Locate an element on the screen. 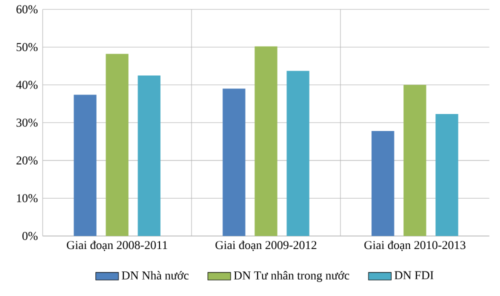 Image resolution: width=500 pixels, height=296 pixels. y-tick-label: 10% is located at coordinates (27, 198).